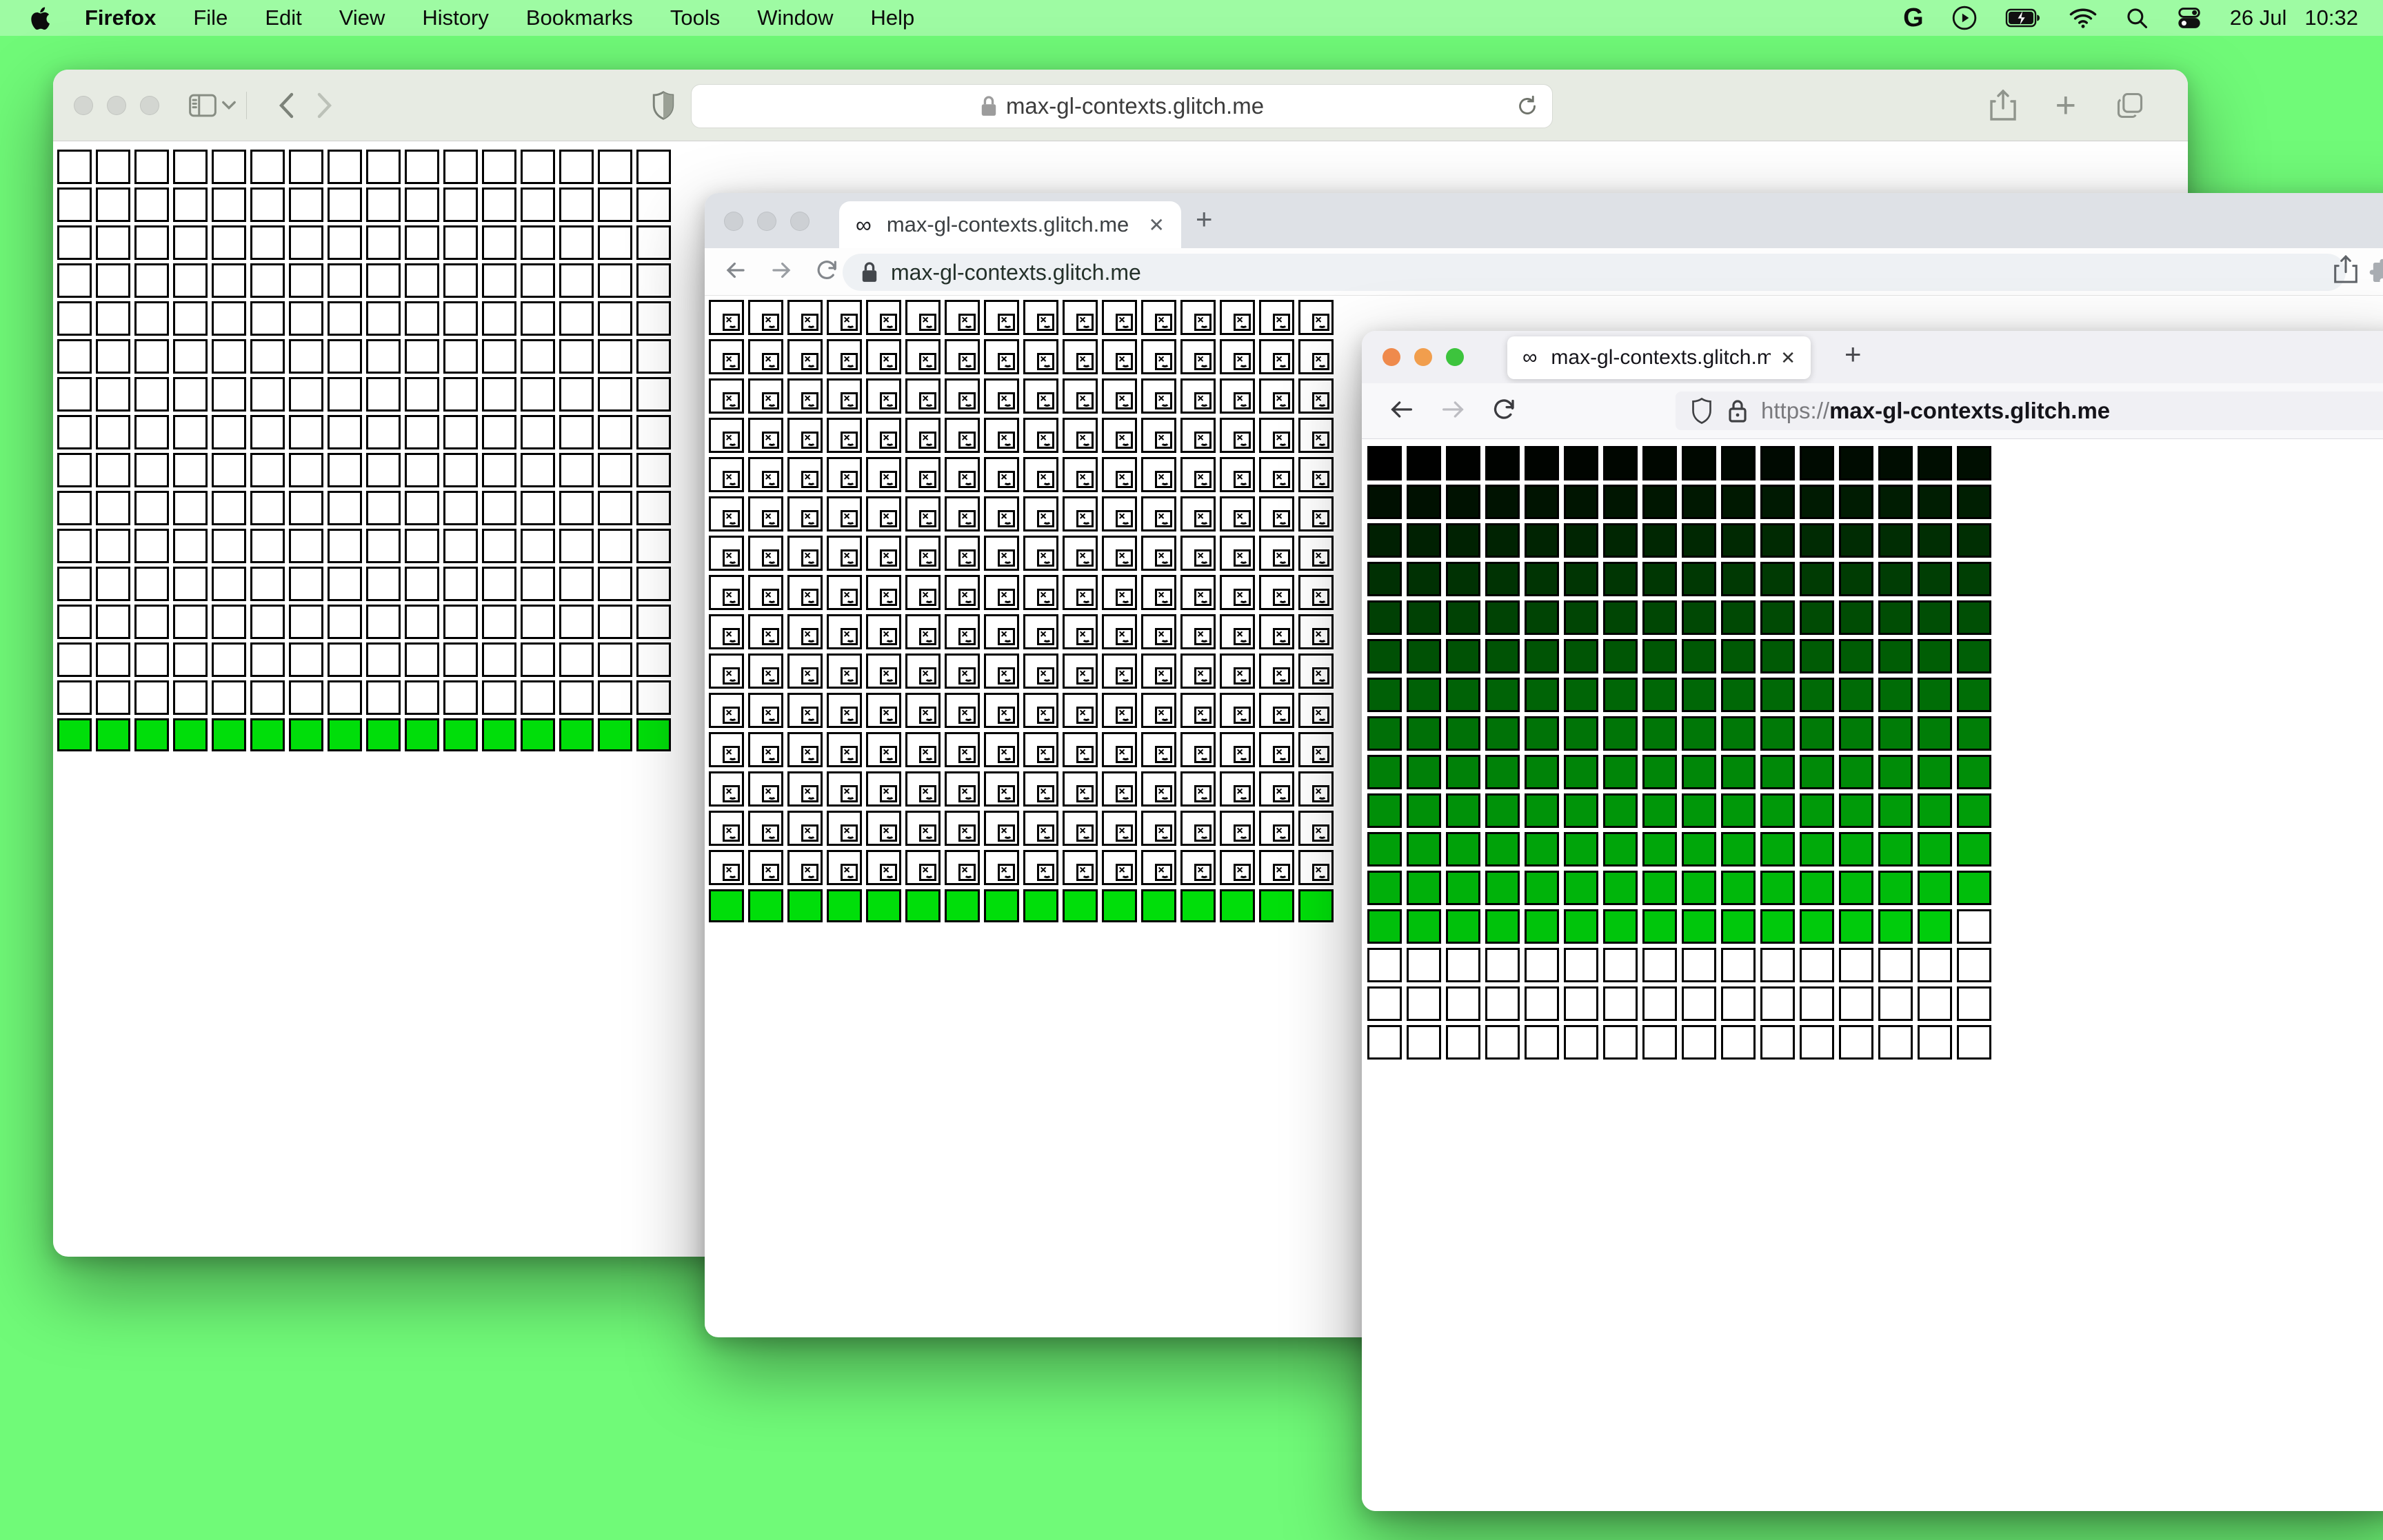  I want to click on wifi-icon, so click(2083, 18).